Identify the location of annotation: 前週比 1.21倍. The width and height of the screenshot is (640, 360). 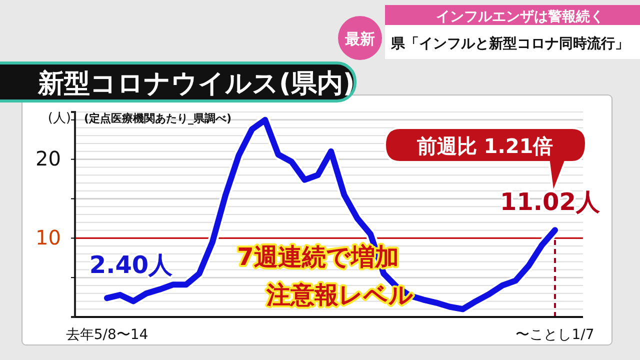
(485, 146).